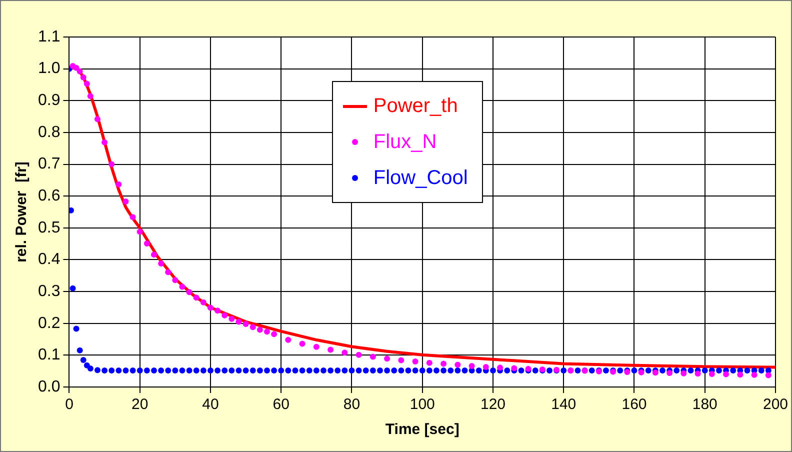  What do you see at coordinates (49, 195) in the screenshot?
I see `y-tick-label: 0.6` at bounding box center [49, 195].